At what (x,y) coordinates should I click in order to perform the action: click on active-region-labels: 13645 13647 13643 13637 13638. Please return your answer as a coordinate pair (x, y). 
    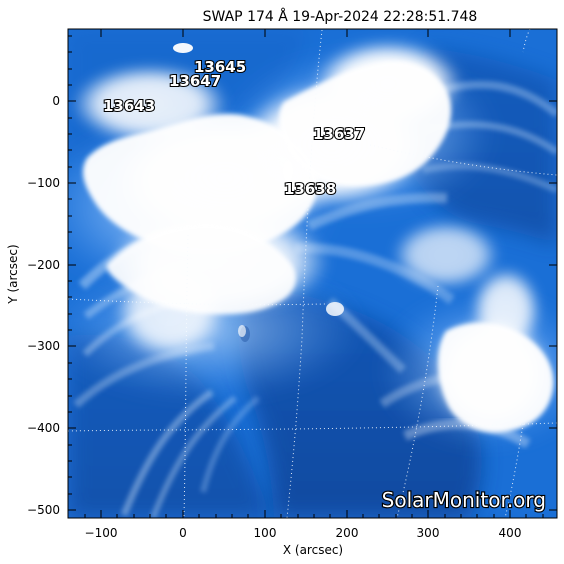
    Looking at the image, I should click on (234, 128).